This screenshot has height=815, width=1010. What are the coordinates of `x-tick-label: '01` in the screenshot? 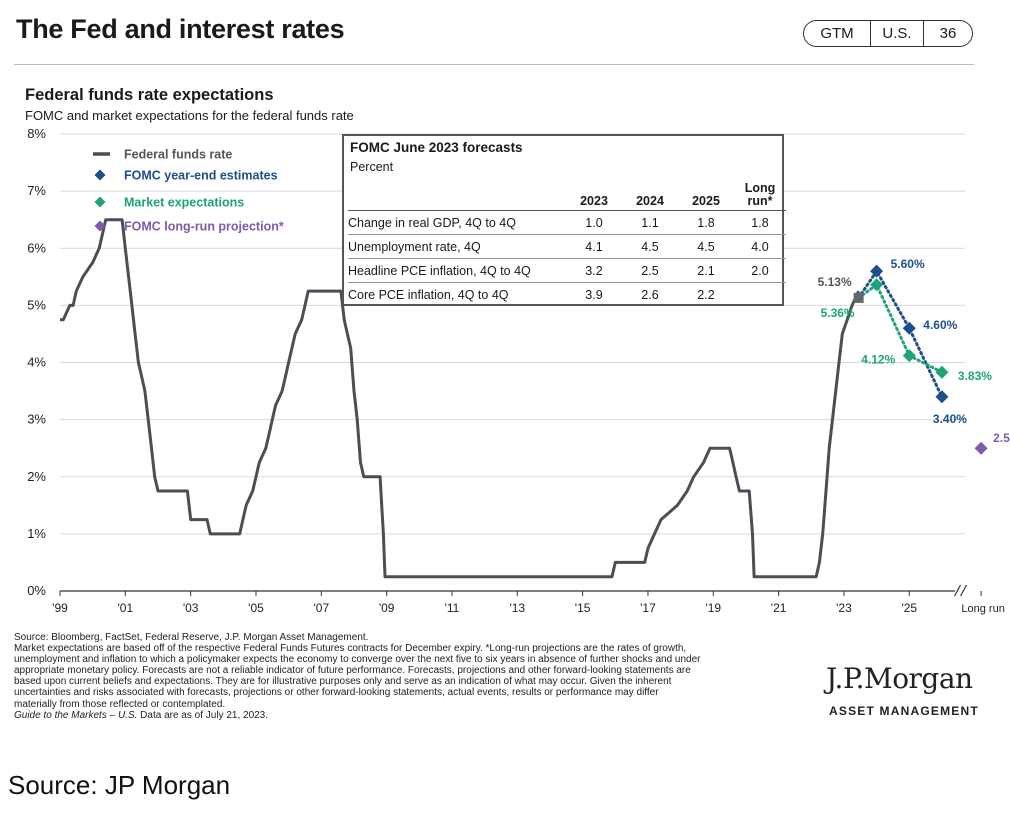 It's located at (126, 608).